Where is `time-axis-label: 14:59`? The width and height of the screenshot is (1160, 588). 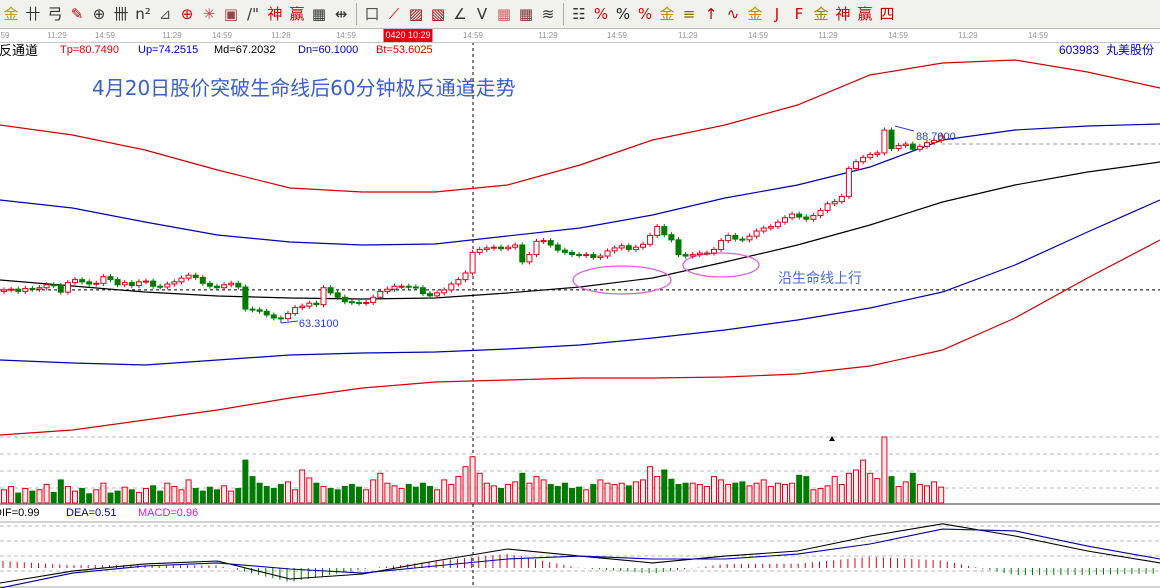 time-axis-label: 14:59 is located at coordinates (898, 35).